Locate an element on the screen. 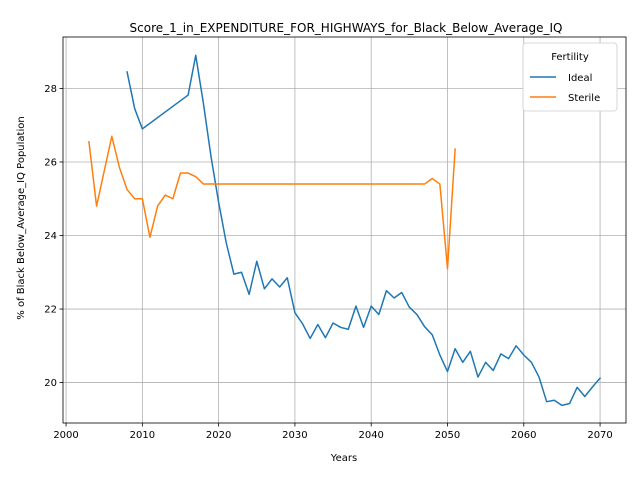 This screenshot has width=640, height=480. x-tick-label: 2060 is located at coordinates (523, 435).